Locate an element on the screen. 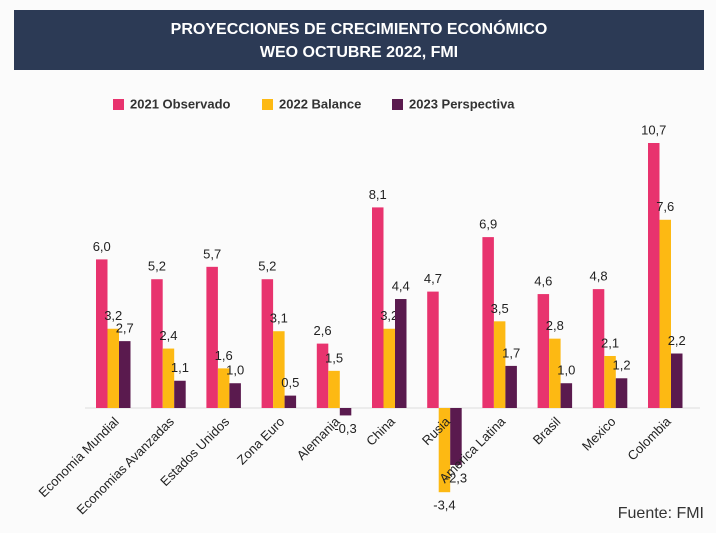 This screenshot has width=716, height=533. value-label: 3,5 is located at coordinates (500, 308).